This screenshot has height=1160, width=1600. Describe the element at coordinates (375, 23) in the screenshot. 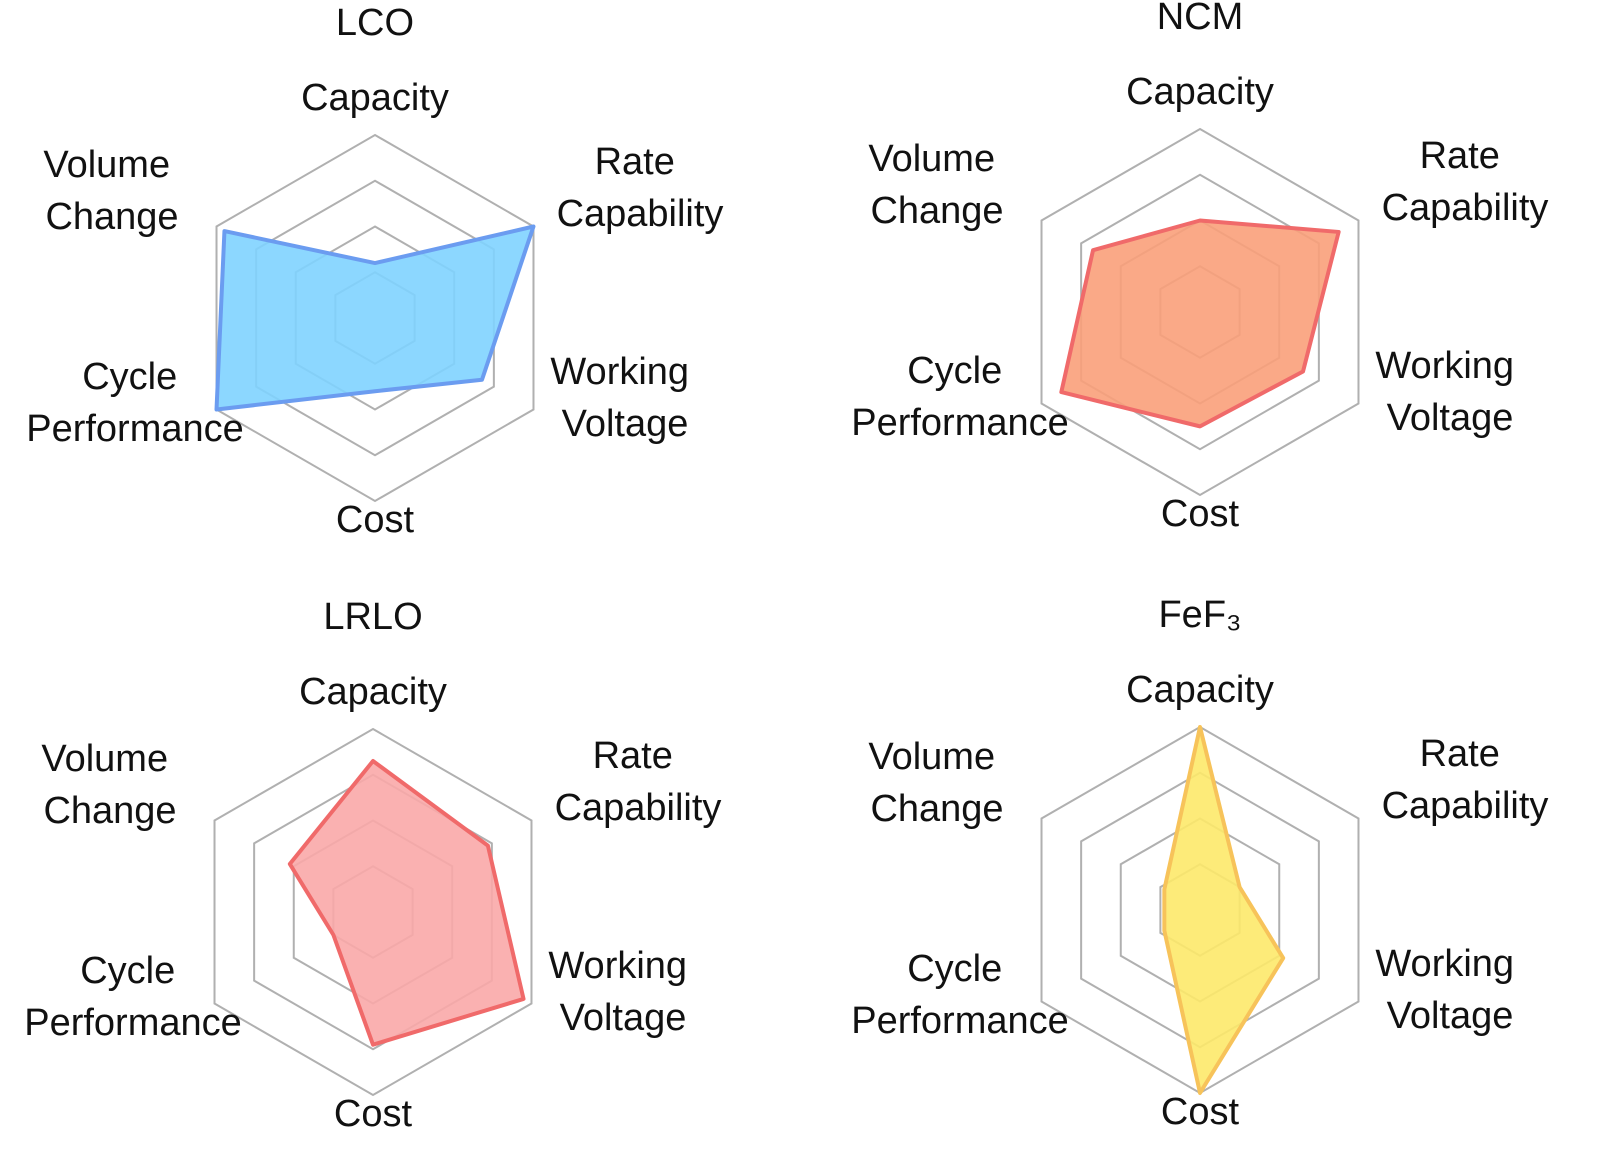

I see `chart-title: LCO` at that location.